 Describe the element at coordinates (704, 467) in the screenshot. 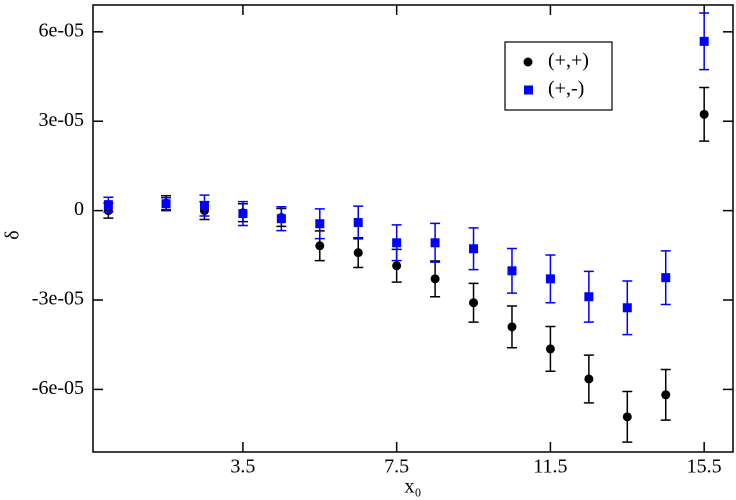

I see `x-tick-label: 15.5` at that location.